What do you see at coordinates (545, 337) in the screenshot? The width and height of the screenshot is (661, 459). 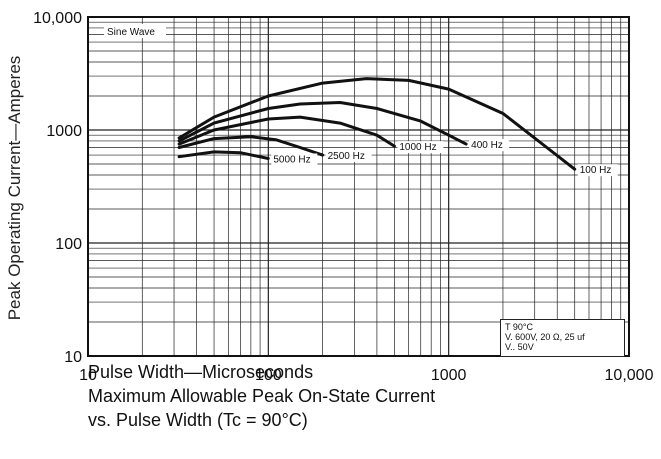 I see `note-voltage: V. 600V, 20 Ω, 25 uf` at bounding box center [545, 337].